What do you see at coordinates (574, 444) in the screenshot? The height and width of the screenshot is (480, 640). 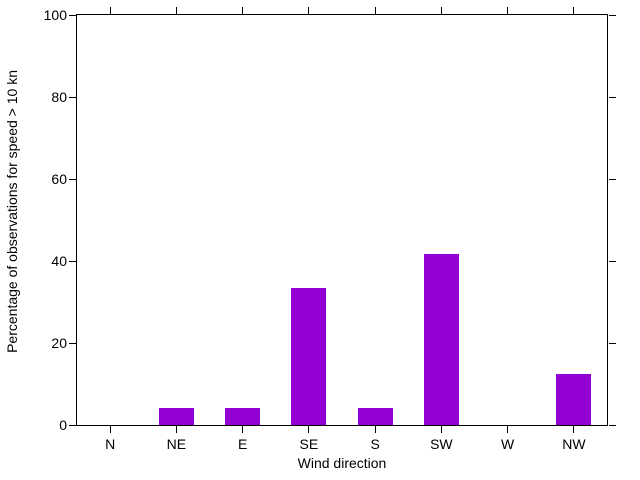 I see `x-tick-label: NW` at bounding box center [574, 444].